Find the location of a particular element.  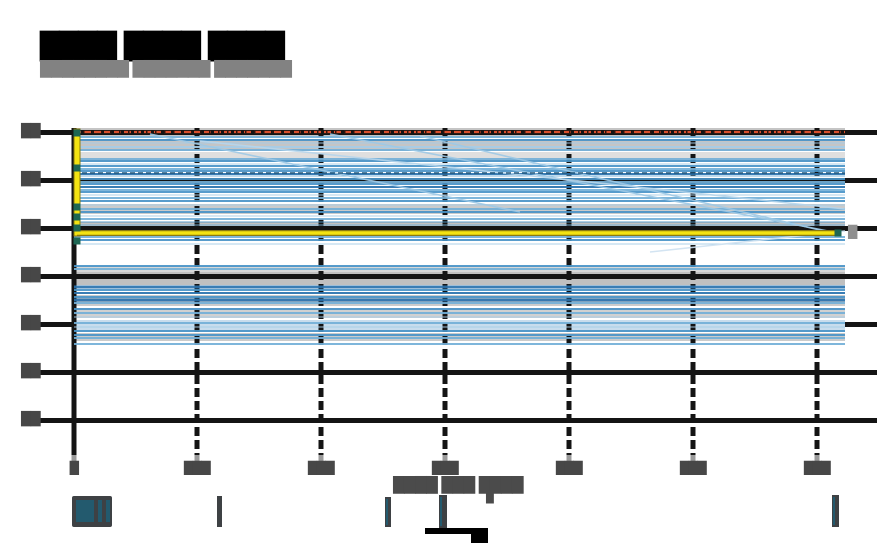

figure-subtitle: ████████ ███████ ███████ is located at coordinates (166, 69).